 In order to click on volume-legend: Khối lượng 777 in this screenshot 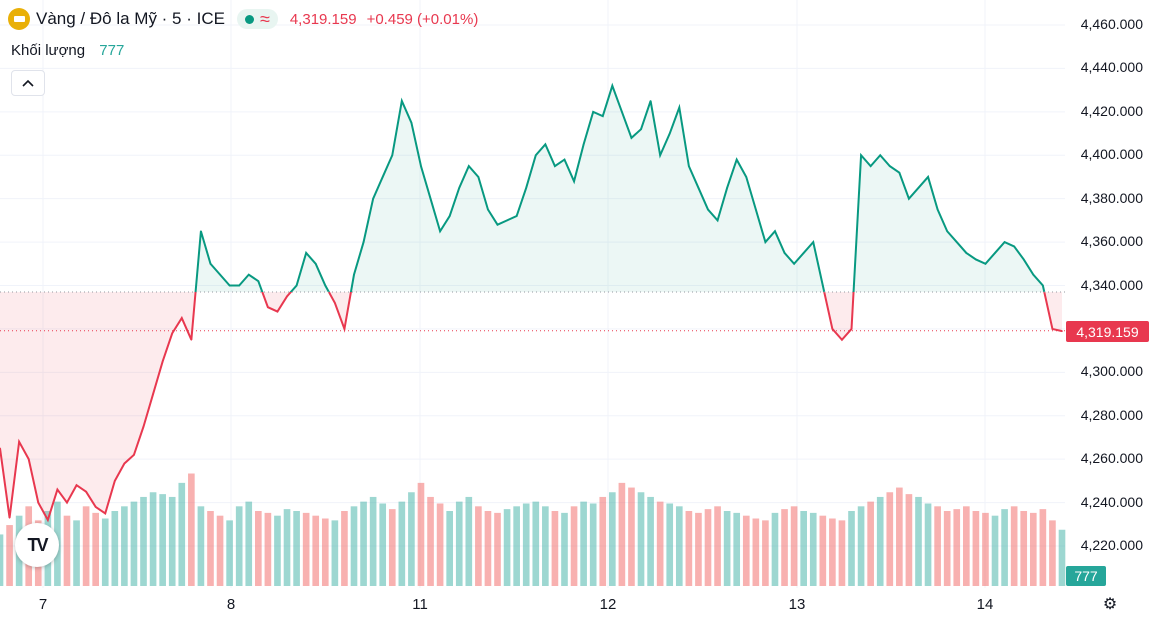, I will do `click(67, 50)`.